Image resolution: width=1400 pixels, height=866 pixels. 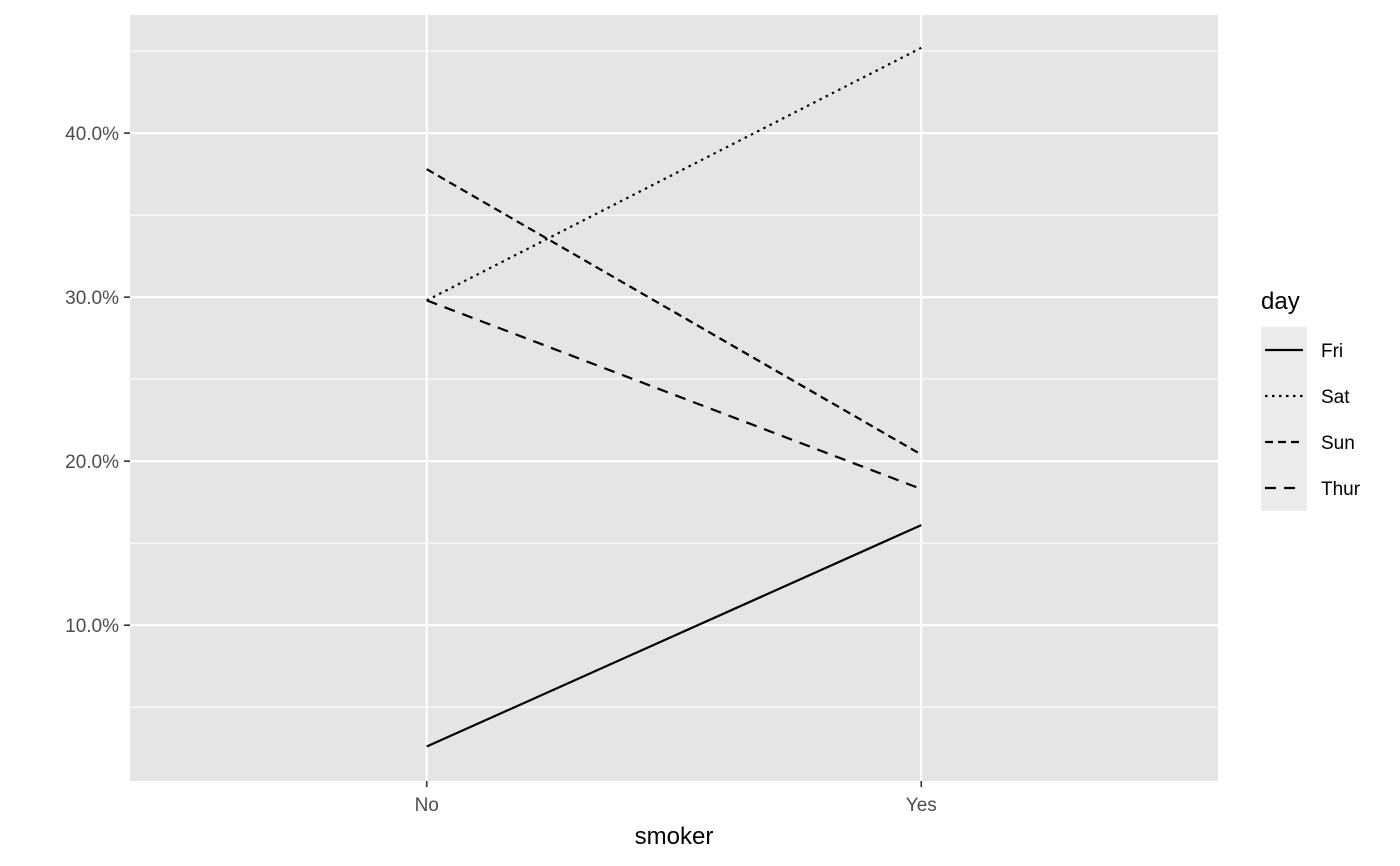 What do you see at coordinates (92, 298) in the screenshot?
I see `y-tick-label: 30.0%` at bounding box center [92, 298].